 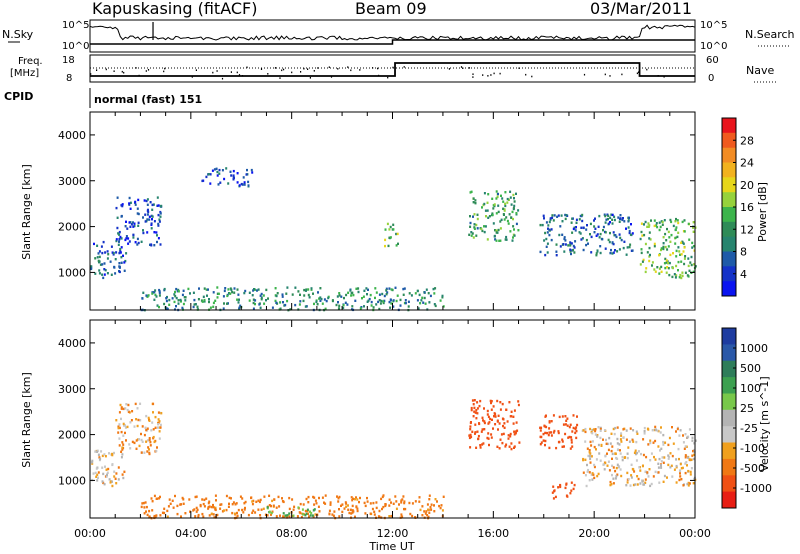 What do you see at coordinates (392, 36) in the screenshot?
I see `nsky-frame` at bounding box center [392, 36].